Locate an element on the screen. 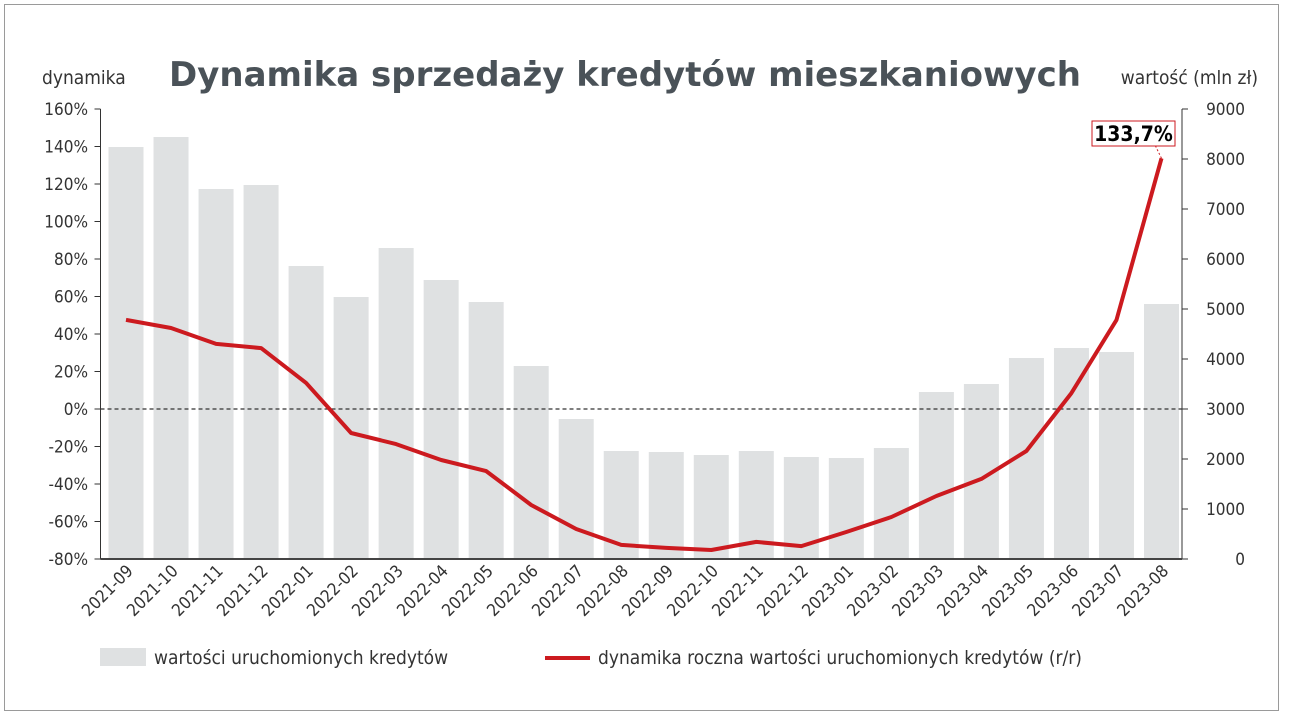 This screenshot has width=1291, height=722. right-axis-label: wartość (mln zł) is located at coordinates (1189, 78).